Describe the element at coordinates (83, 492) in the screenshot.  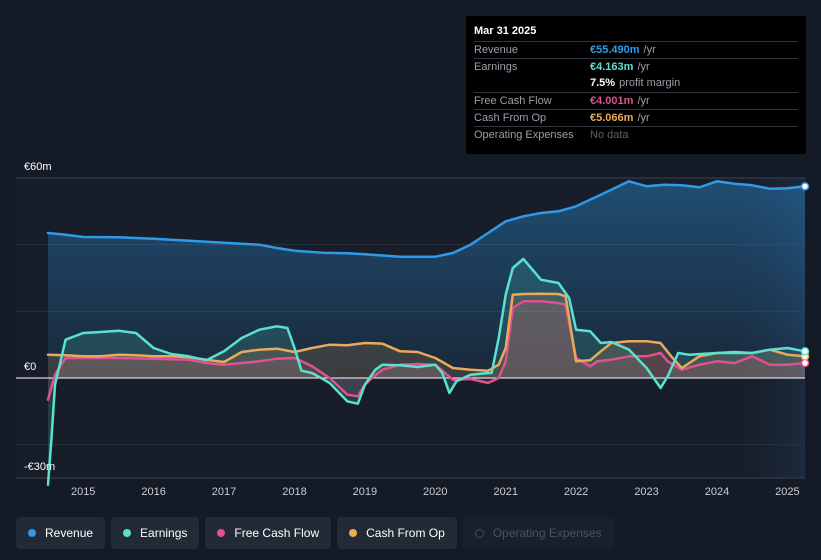
I see `x-tick-label: 2015` at that location.